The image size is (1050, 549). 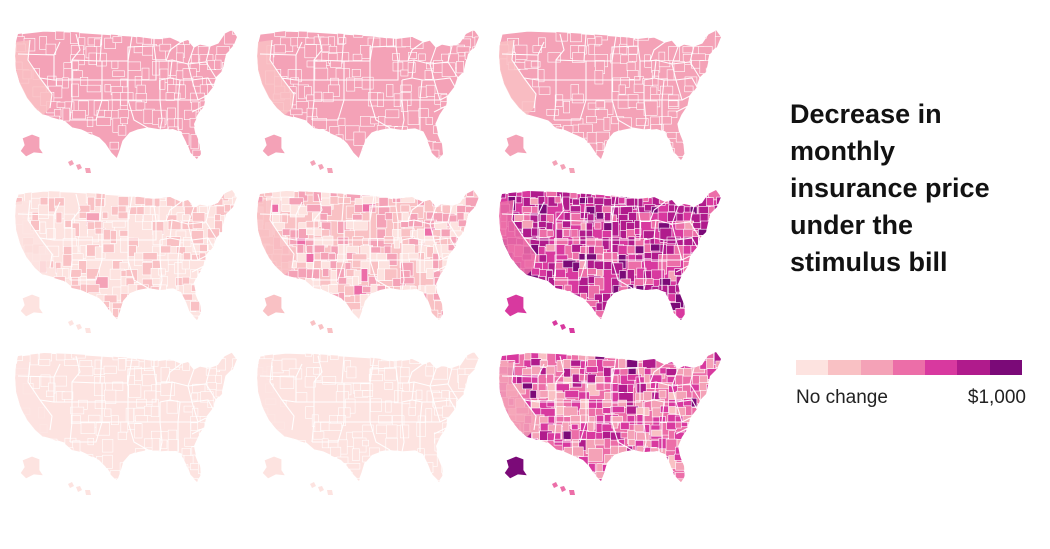 I want to click on california-region, so click(x=275, y=399).